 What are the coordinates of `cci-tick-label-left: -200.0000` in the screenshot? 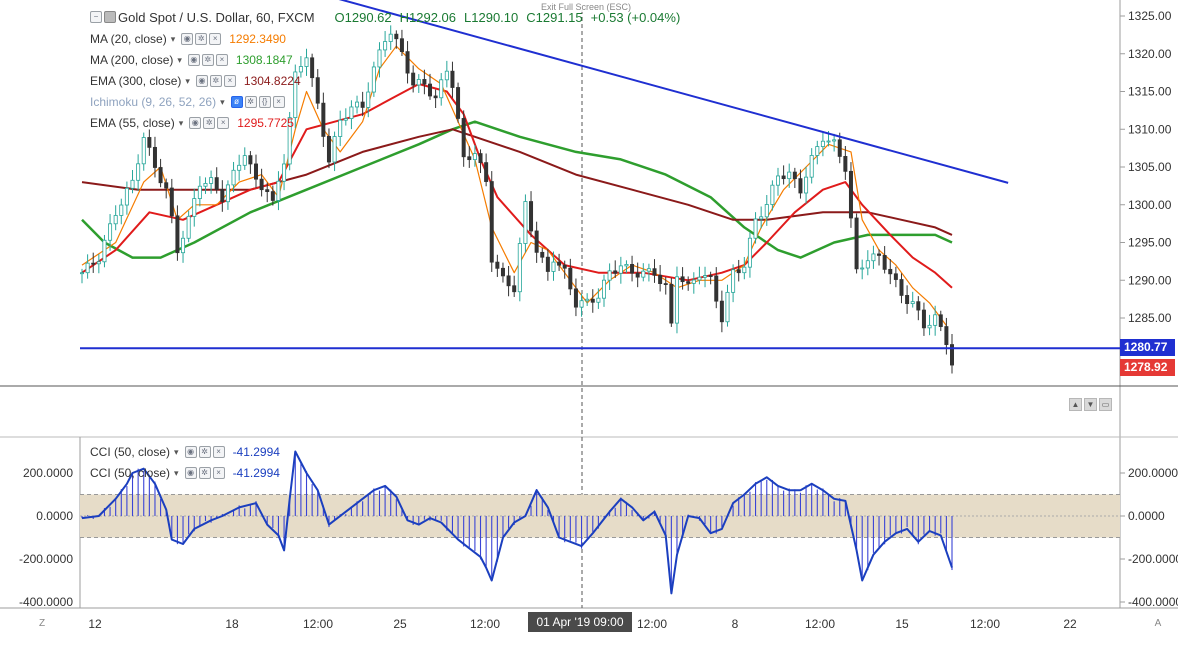 It's located at (46, 559).